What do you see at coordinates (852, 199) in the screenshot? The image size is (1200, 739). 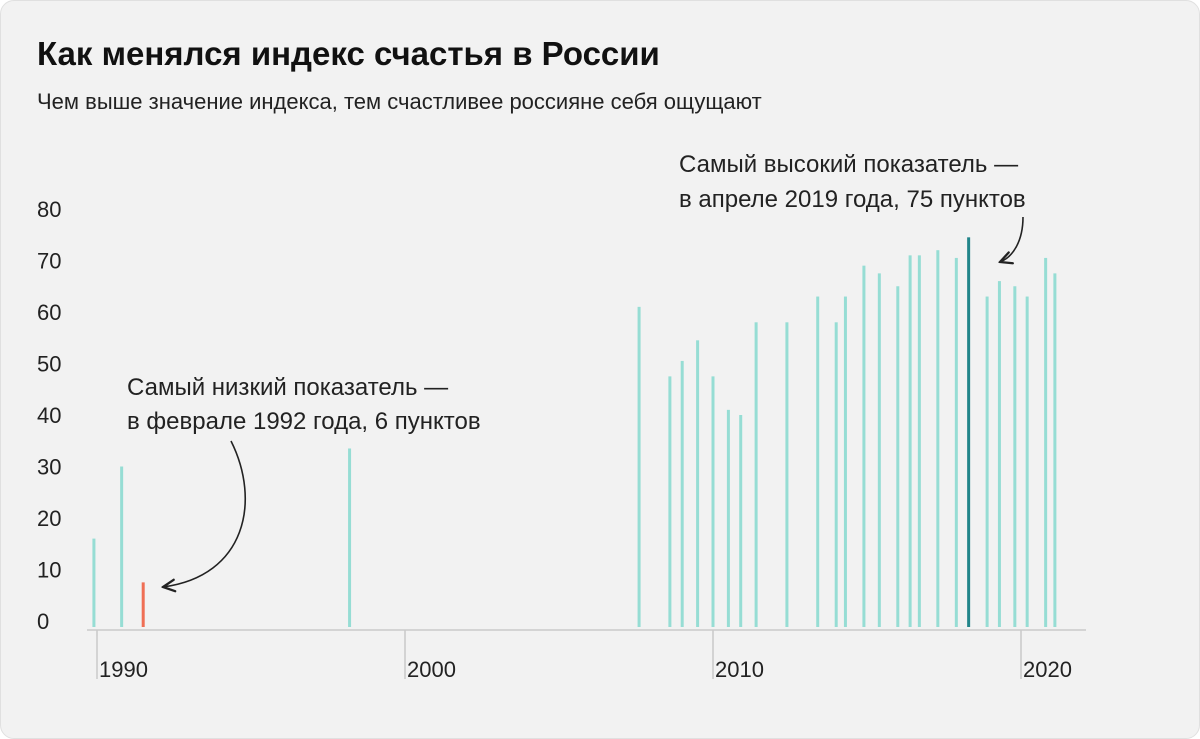 I see `annotation-highest-line2: в апреле 2019 года, 75 пунктов` at bounding box center [852, 199].